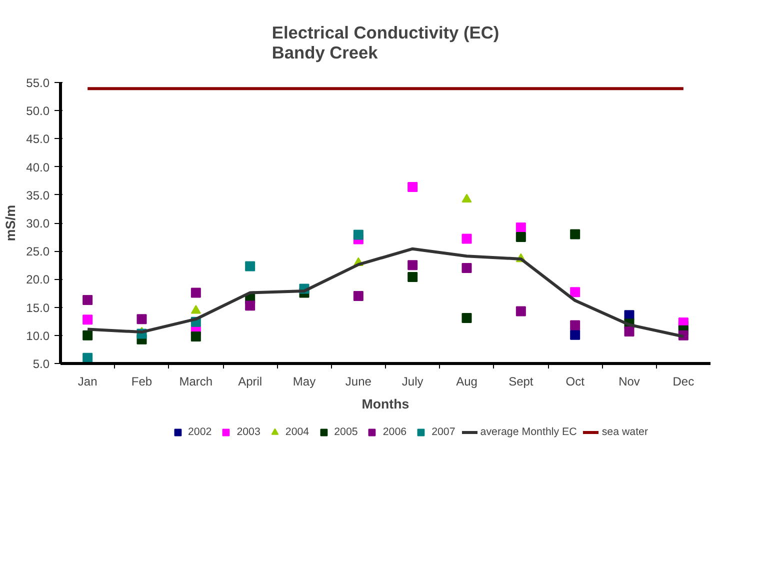 Image resolution: width=761 pixels, height=561 pixels. I want to click on x-tick-label: Aug, so click(467, 381).